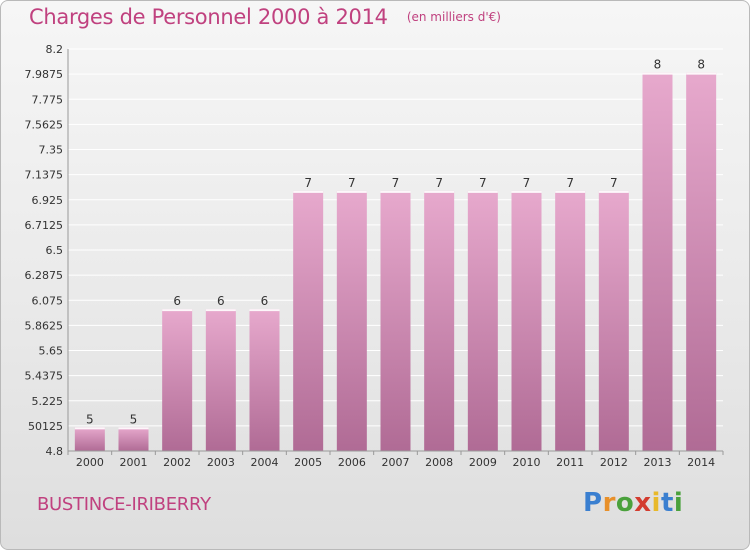 The height and width of the screenshot is (550, 750). What do you see at coordinates (48, 401) in the screenshot?
I see `y-tick-label: 5.225` at bounding box center [48, 401].